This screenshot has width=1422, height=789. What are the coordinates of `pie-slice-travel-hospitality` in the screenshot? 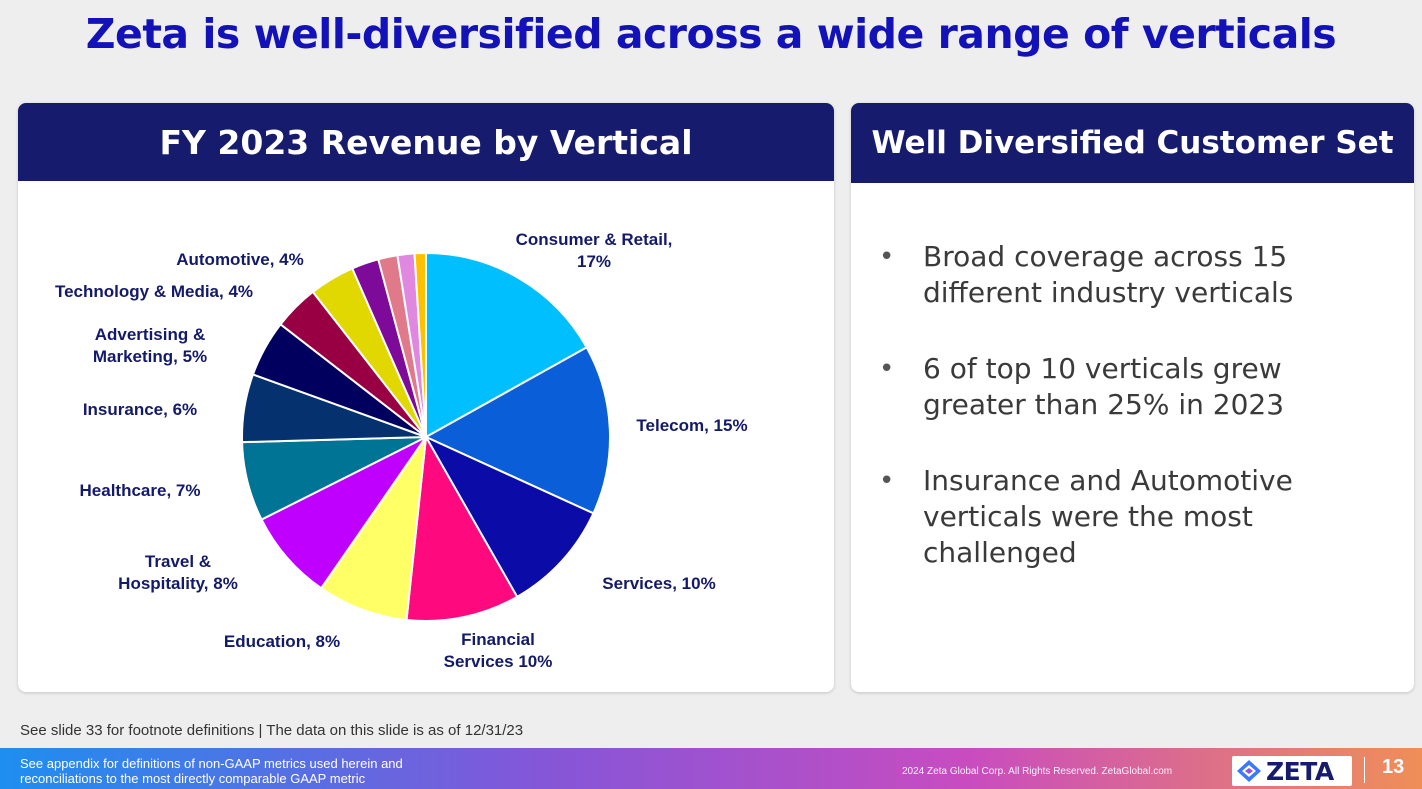 It's located at (343, 513).